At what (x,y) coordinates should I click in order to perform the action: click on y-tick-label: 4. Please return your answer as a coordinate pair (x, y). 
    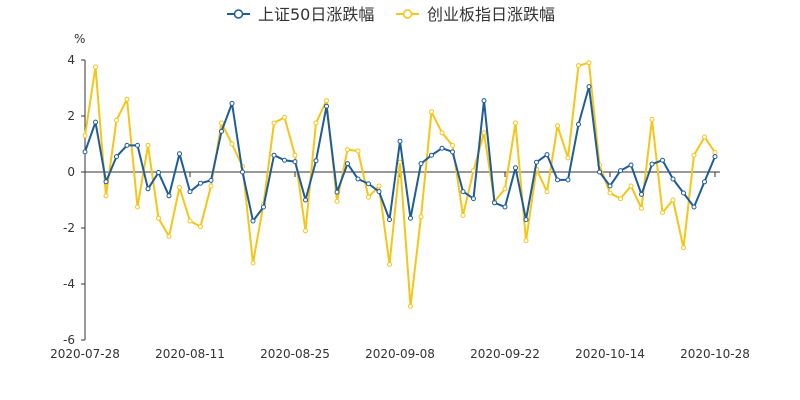
    Looking at the image, I should click on (71, 60).